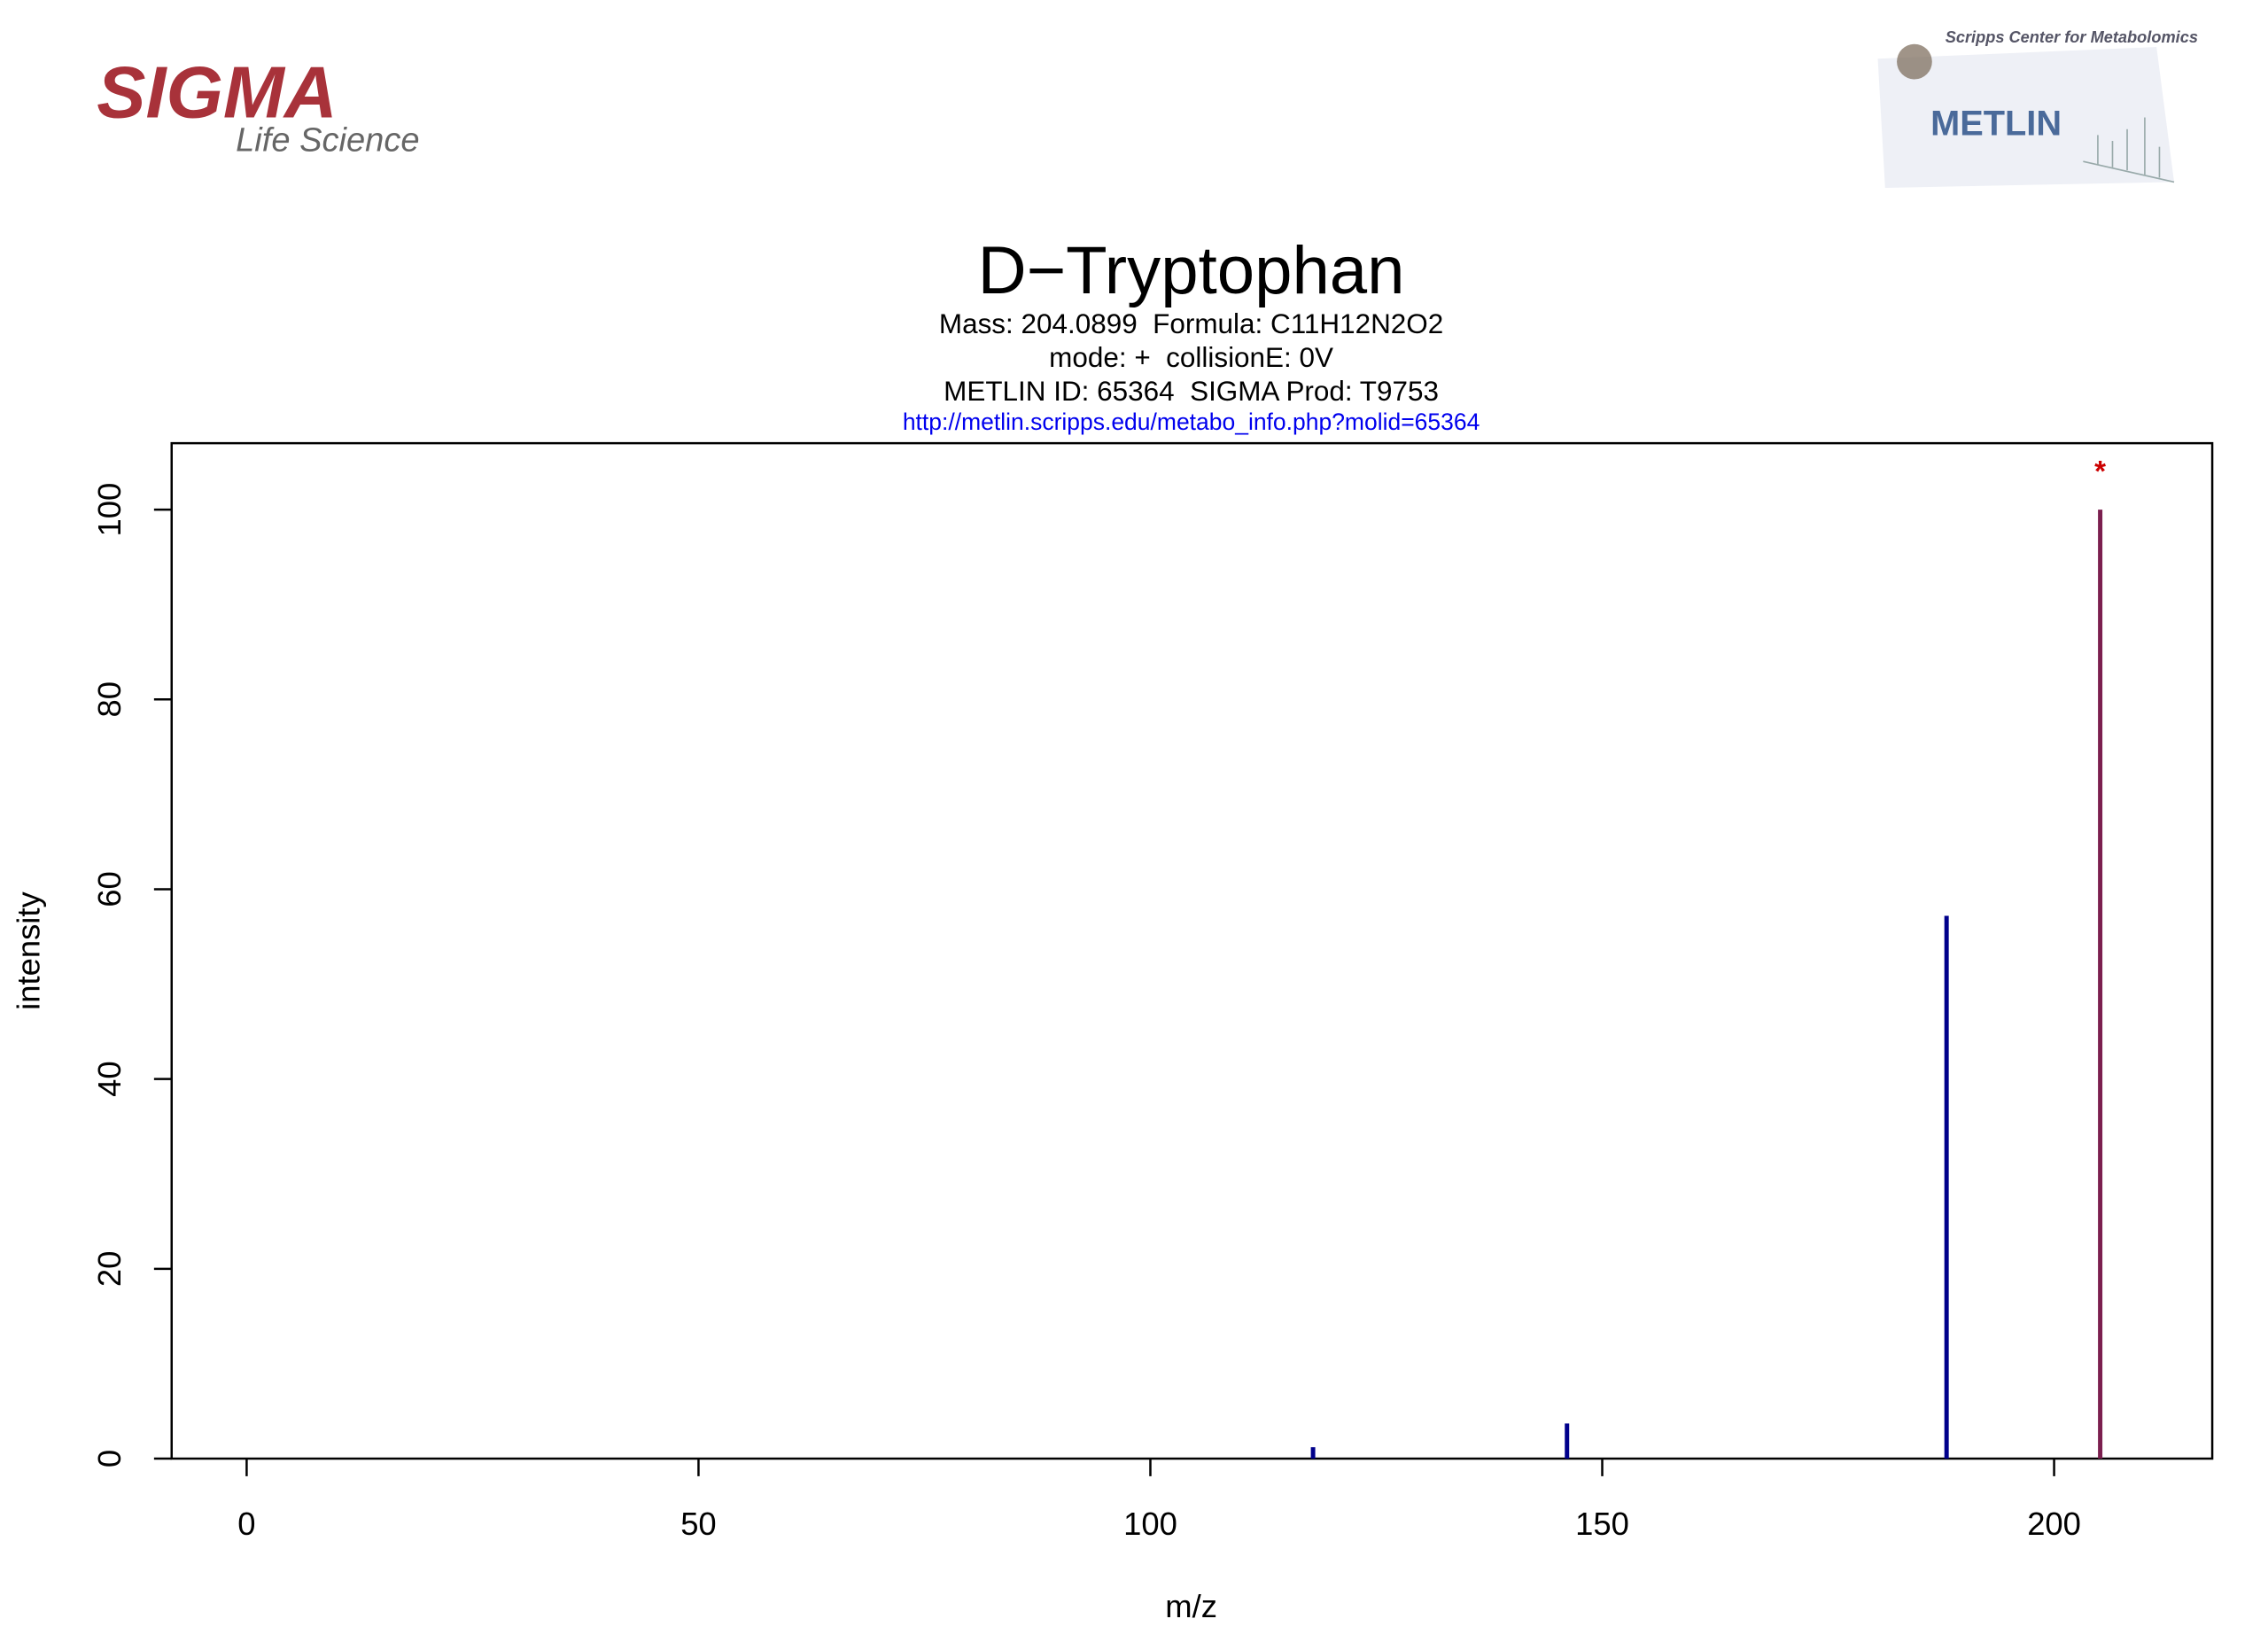 The height and width of the screenshot is (1650, 2268). Describe the element at coordinates (109, 510) in the screenshot. I see `y-tick-label: 100` at that location.